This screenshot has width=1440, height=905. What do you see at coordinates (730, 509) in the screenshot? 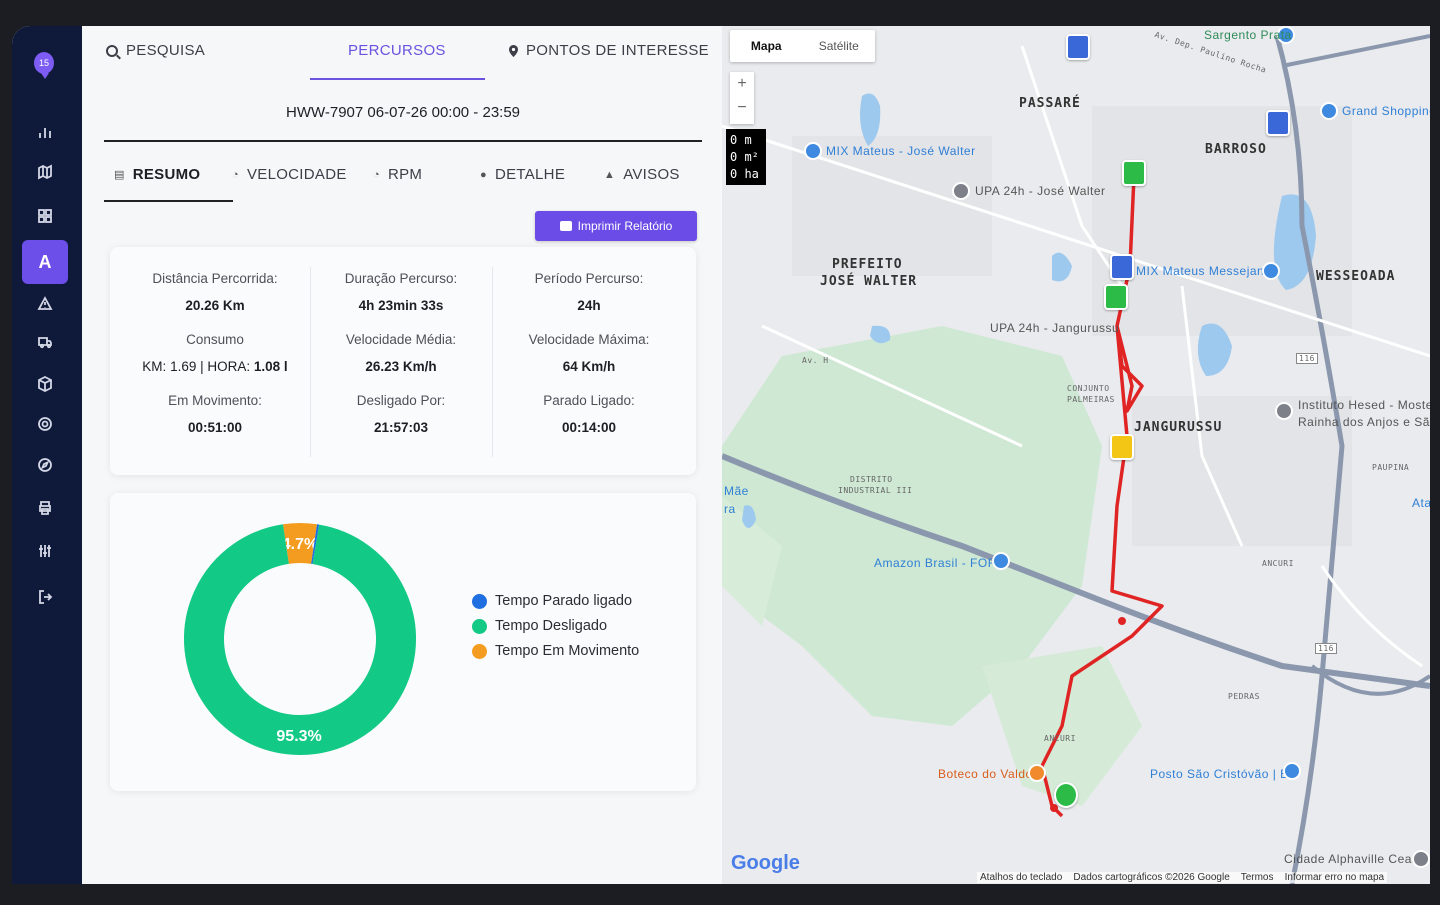
I see `place-label: ra` at bounding box center [730, 509].